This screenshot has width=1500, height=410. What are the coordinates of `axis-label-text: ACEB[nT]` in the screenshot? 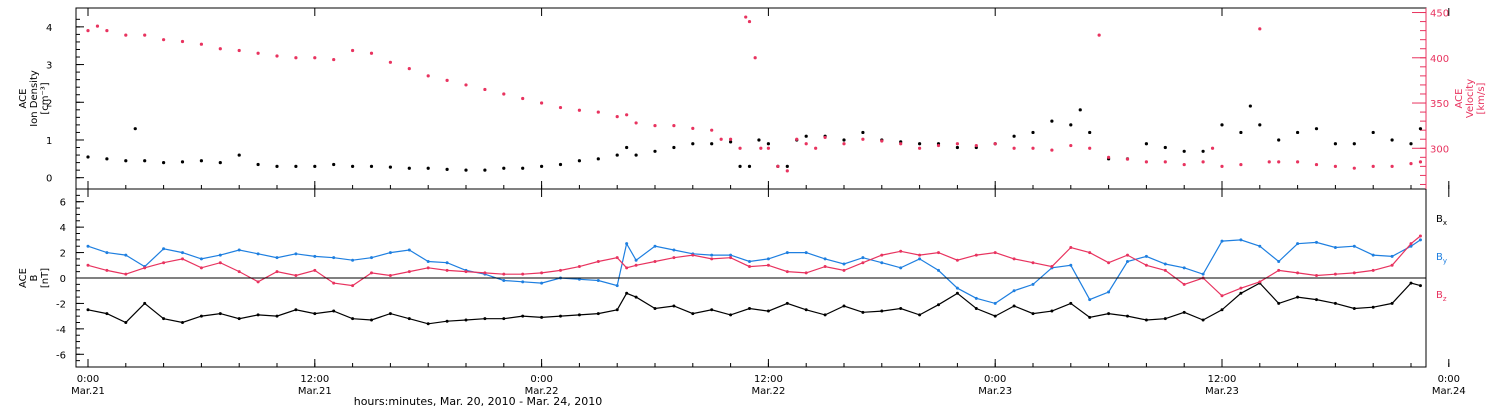 It's located at (34, 278).